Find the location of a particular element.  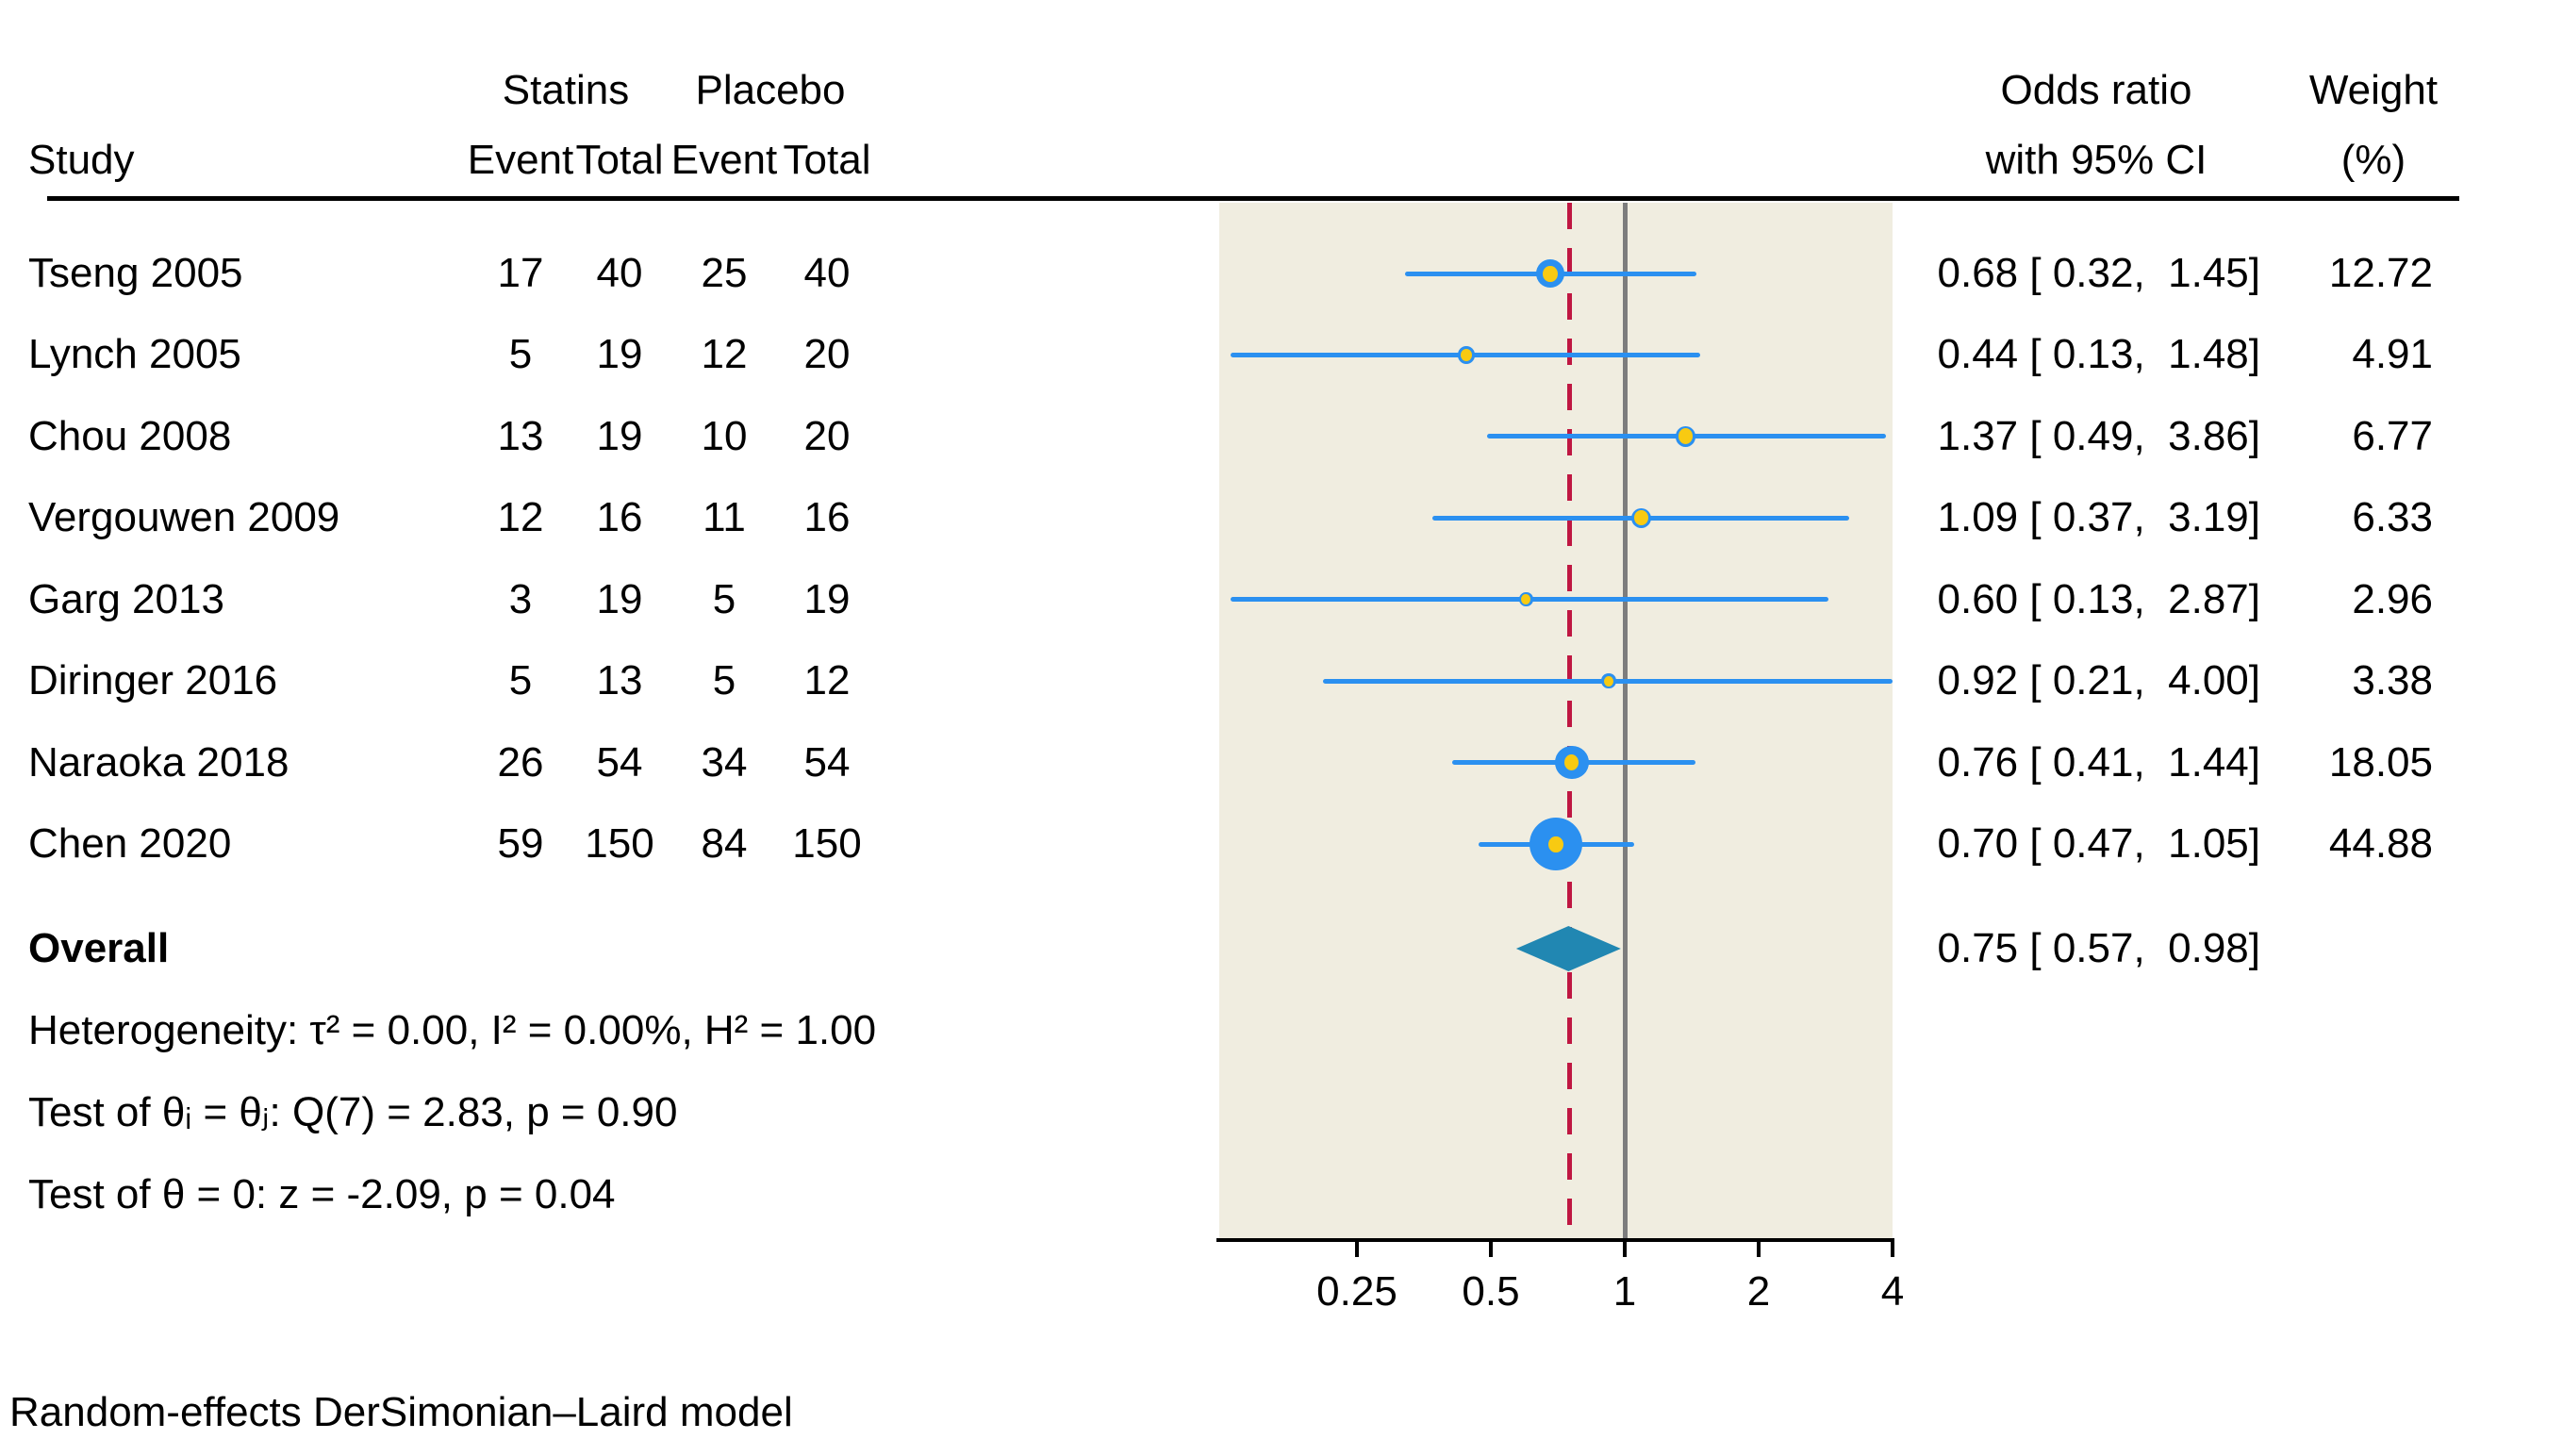

placebo-total-cell: 150 is located at coordinates (827, 844).